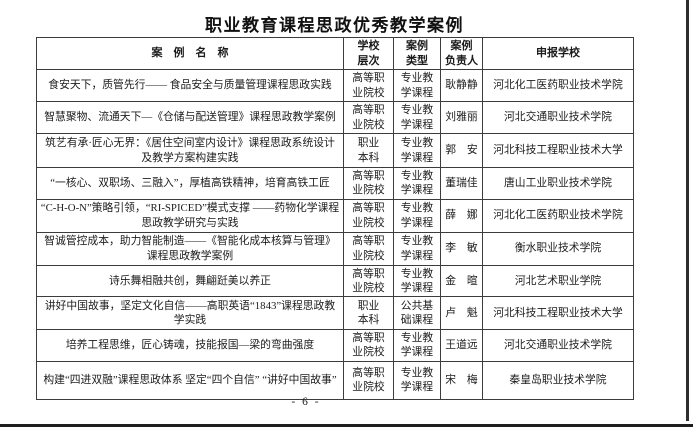 Image resolution: width=693 pixels, height=429 pixels. Describe the element at coordinates (190, 151) in the screenshot. I see `case-name-cell: 筑艺有承·匠心无界：《居住空间室内设计》课程思政系统设计及教学方案构建实践` at that location.